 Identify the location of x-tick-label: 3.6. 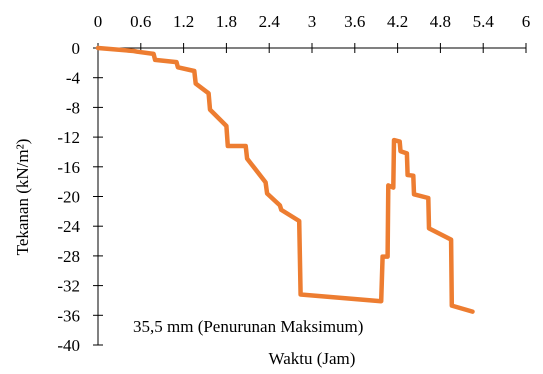
(354, 21).